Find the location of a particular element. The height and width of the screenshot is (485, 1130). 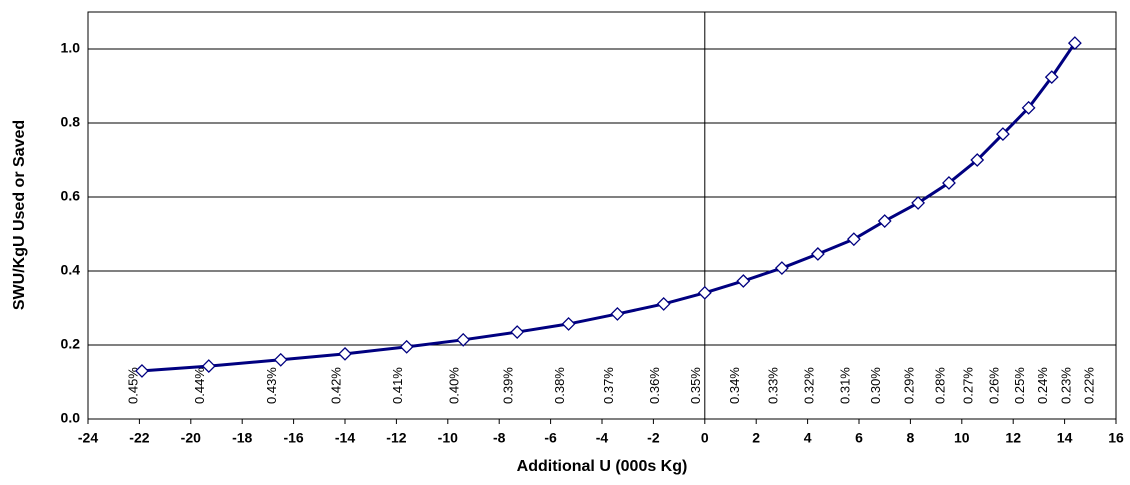

x-tick-label: 8 is located at coordinates (911, 438).